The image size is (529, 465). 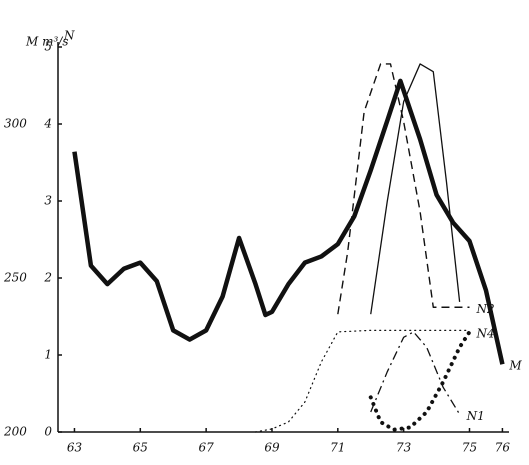 I want to click on x-tick-label: 71, so click(x=337, y=448).